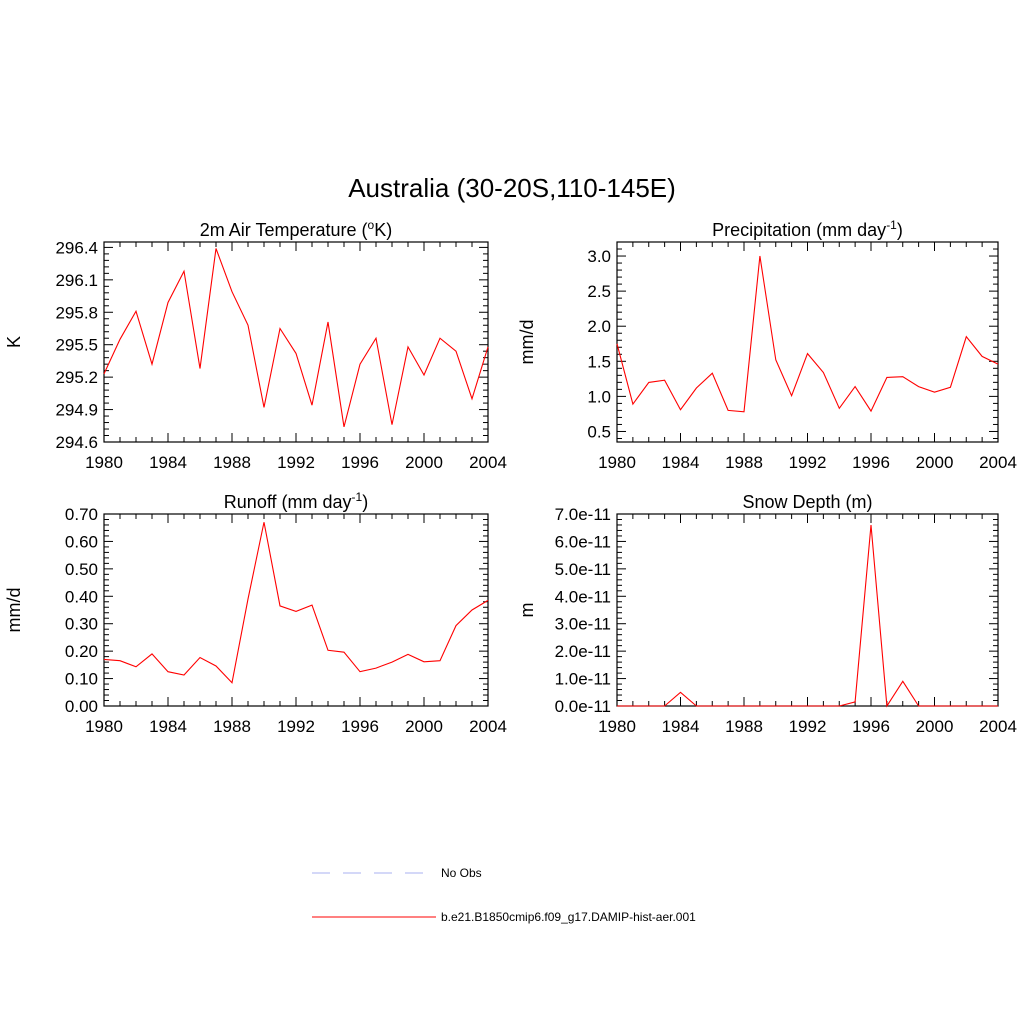  What do you see at coordinates (583, 624) in the screenshot?
I see `y-tick-label: 3.0e-11` at bounding box center [583, 624].